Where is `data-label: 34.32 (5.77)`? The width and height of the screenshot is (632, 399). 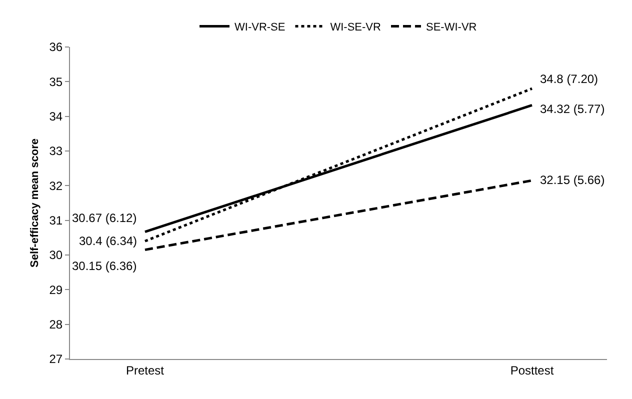
data-label: 34.32 (5.77) is located at coordinates (572, 109).